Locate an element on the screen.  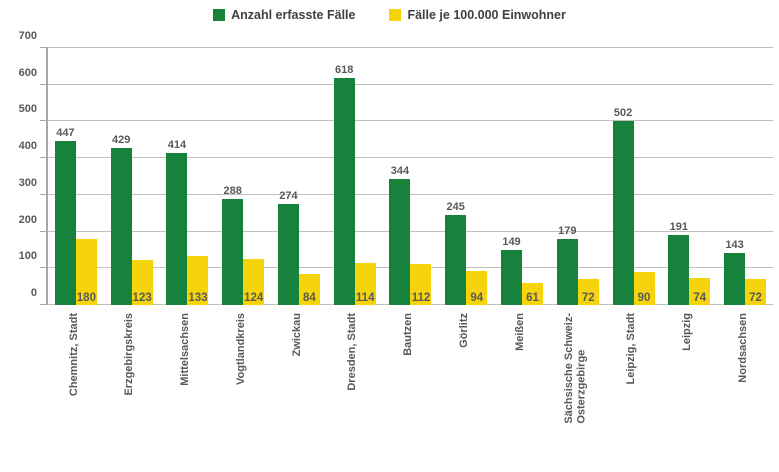
value-label: 133 is located at coordinates (198, 298).